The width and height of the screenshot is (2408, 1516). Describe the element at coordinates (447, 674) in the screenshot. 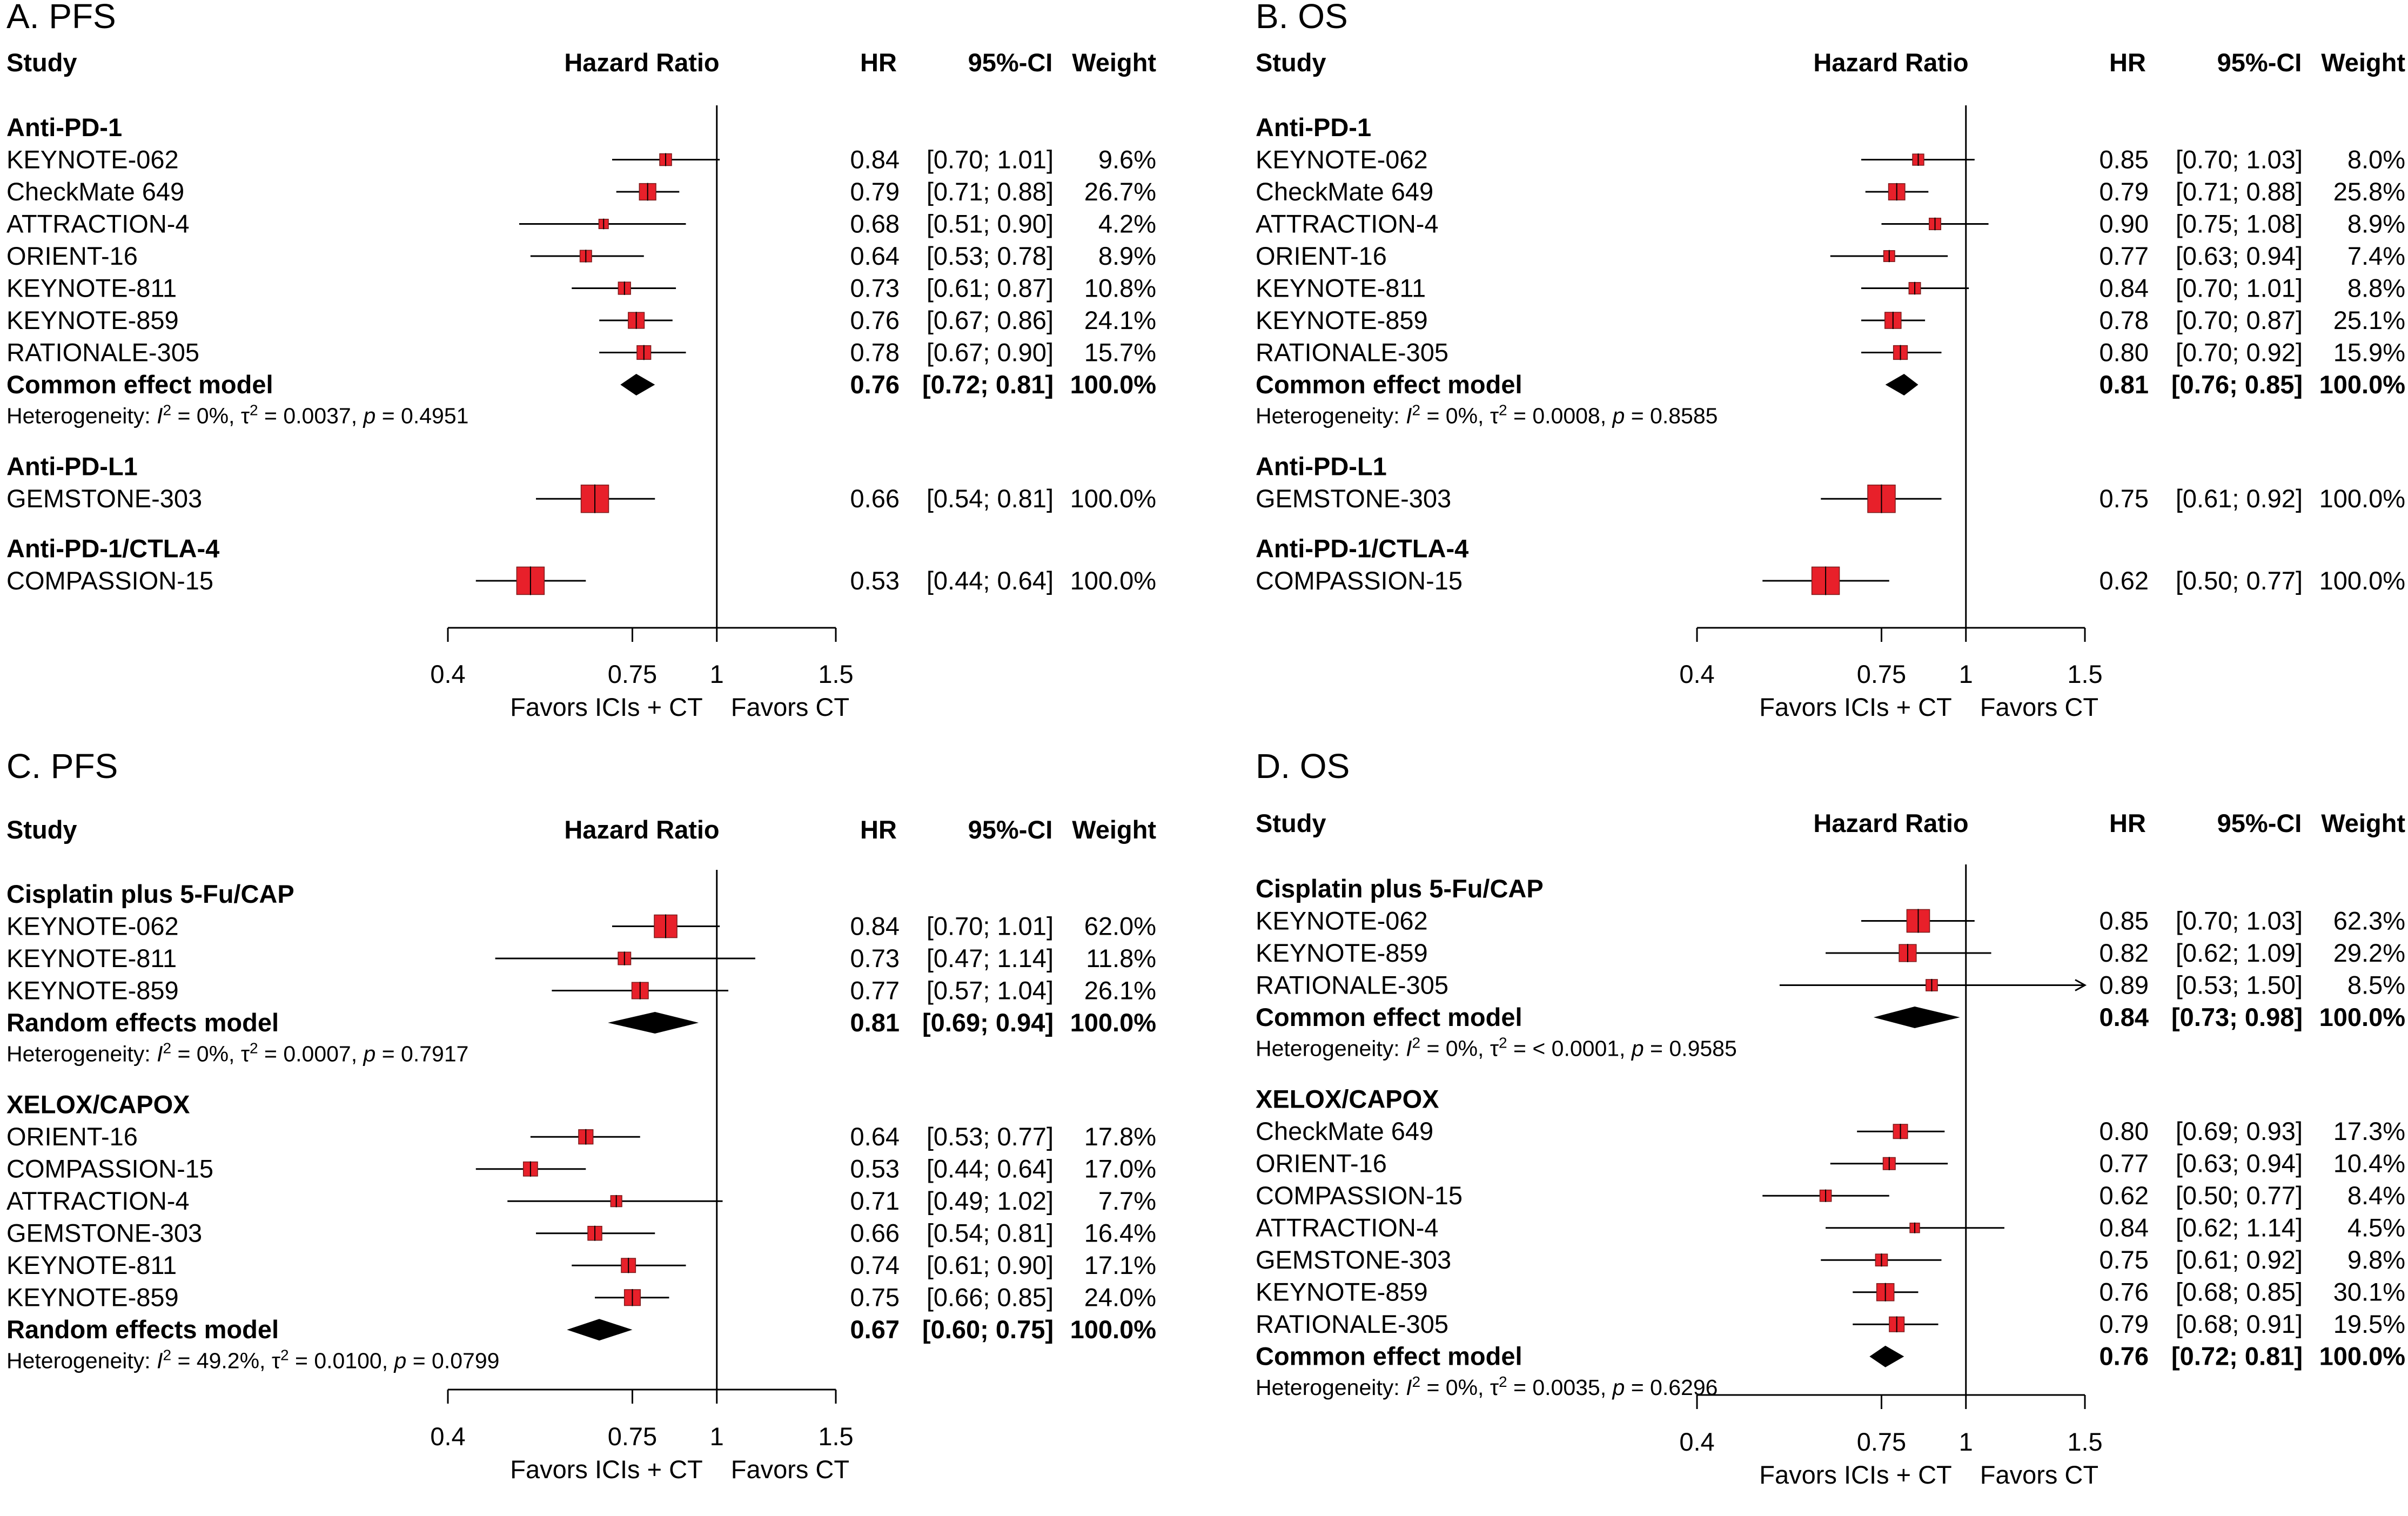

I see `panel-1-tick-label: 0.4` at that location.